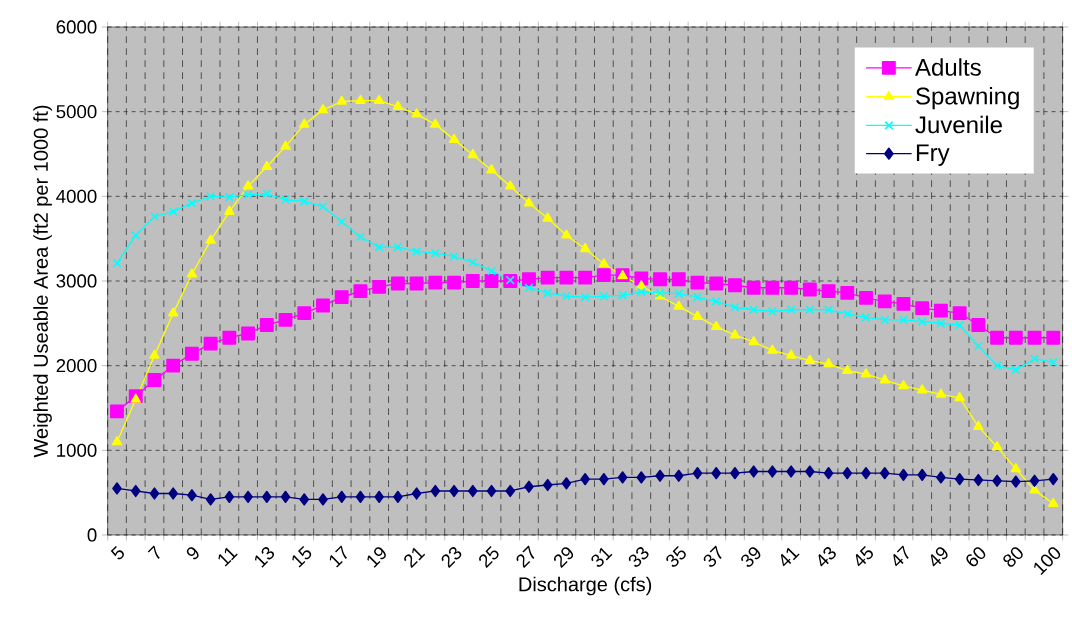  Describe the element at coordinates (42, 281) in the screenshot. I see `y-axis-title: Weighted Useable Area (ft2 per 1000 ft)` at that location.